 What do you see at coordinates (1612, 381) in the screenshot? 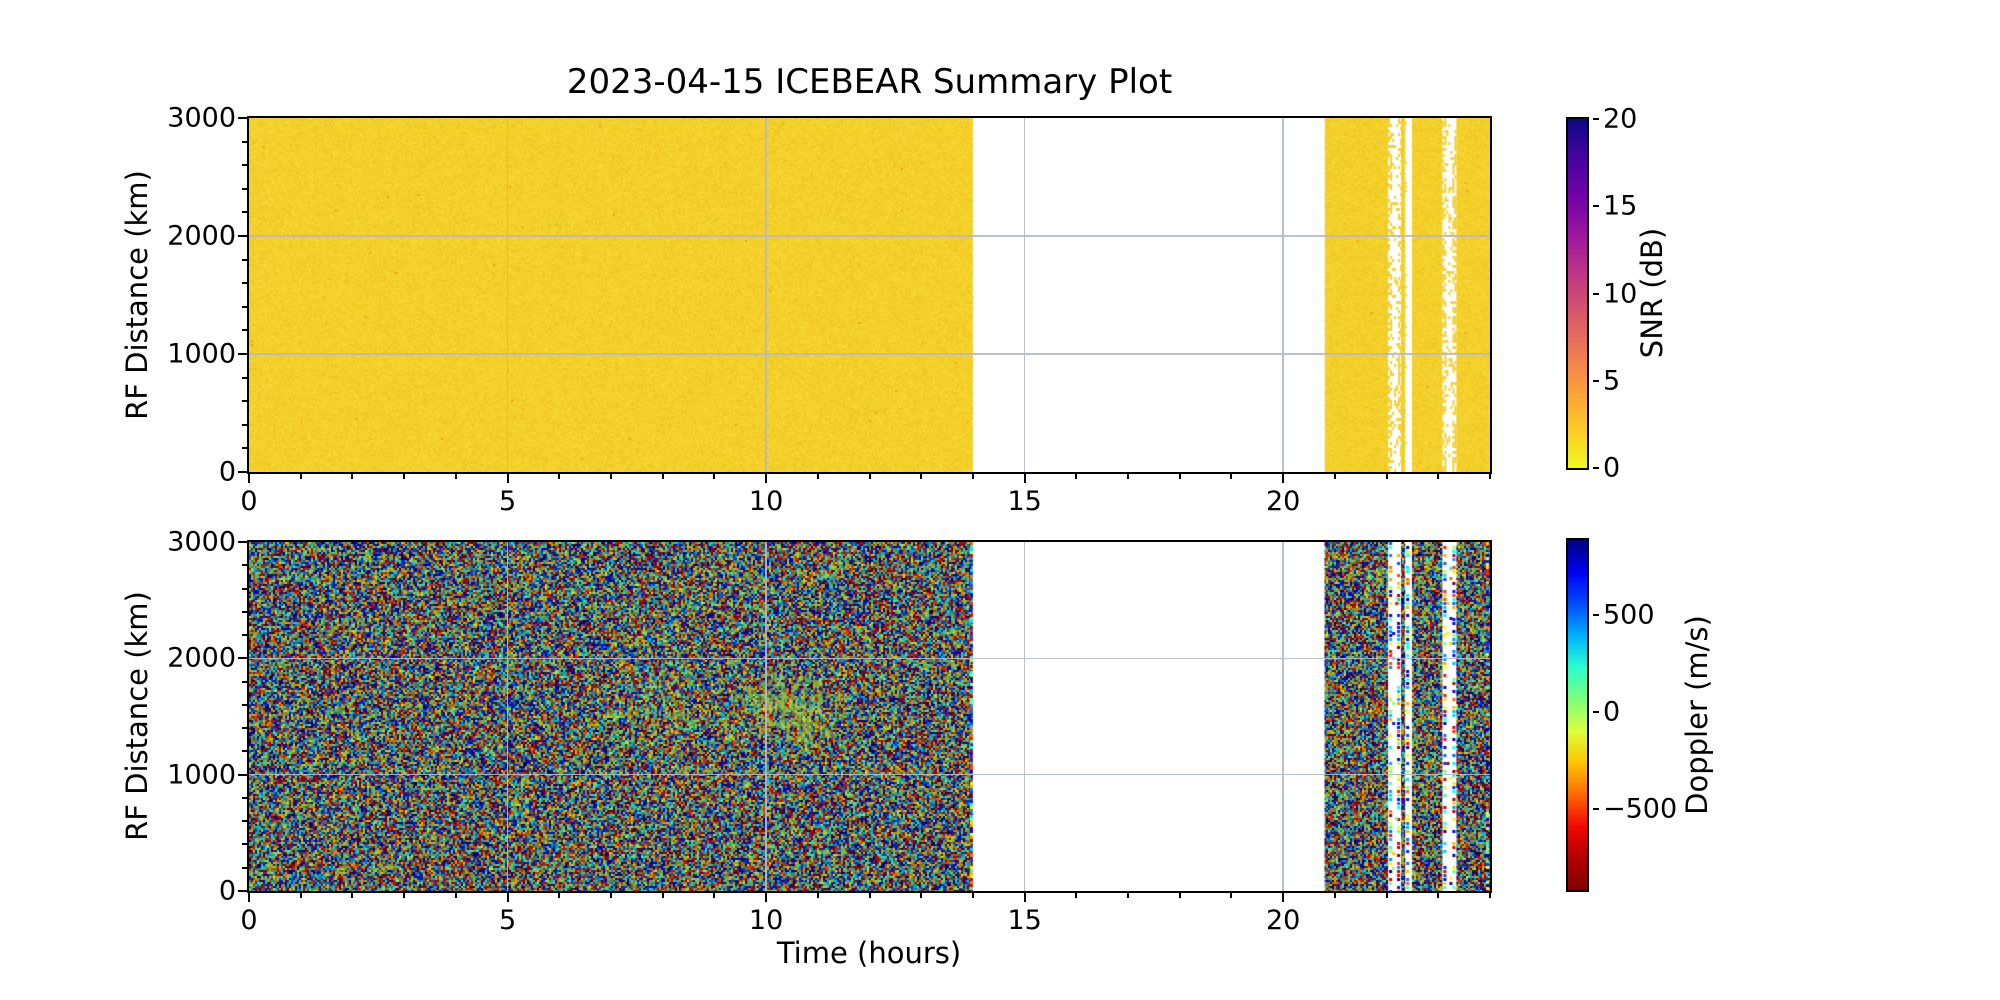
I see `colorbar-tick-label: 5` at bounding box center [1612, 381].